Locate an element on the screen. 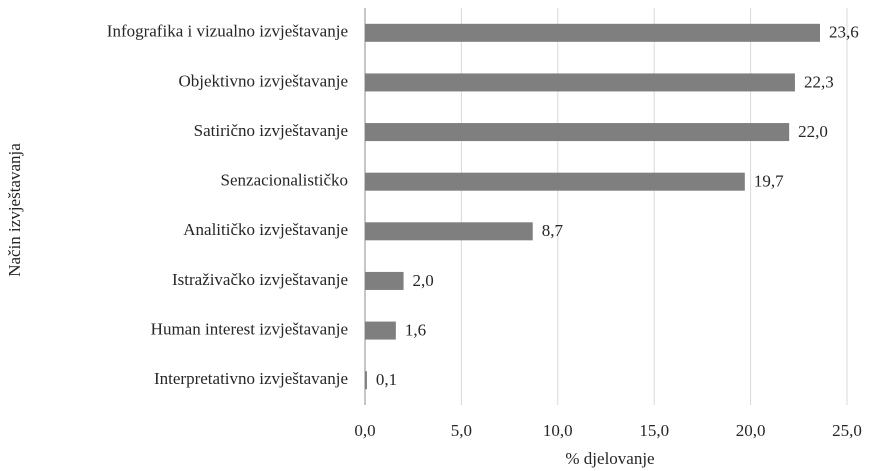  y-tick-label: Human interest izvještavanje is located at coordinates (249, 328).